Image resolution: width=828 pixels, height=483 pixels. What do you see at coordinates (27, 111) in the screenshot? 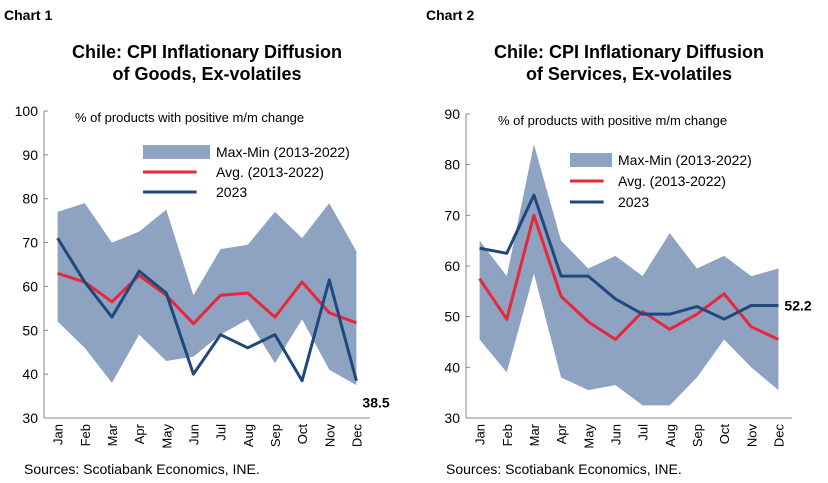
I see `y-tick-label: 100` at bounding box center [27, 111].